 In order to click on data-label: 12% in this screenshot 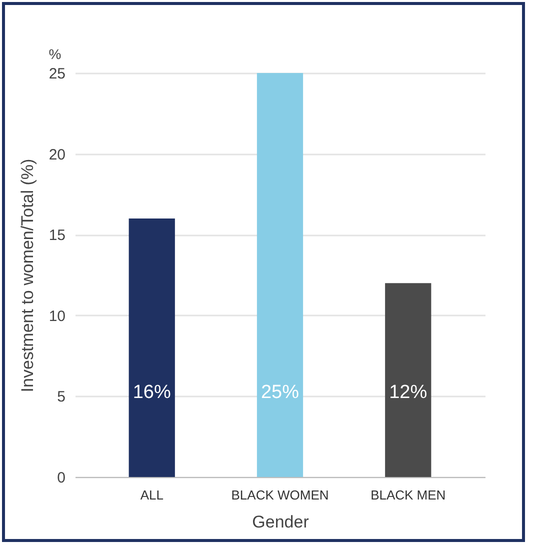, I will do `click(408, 393)`.